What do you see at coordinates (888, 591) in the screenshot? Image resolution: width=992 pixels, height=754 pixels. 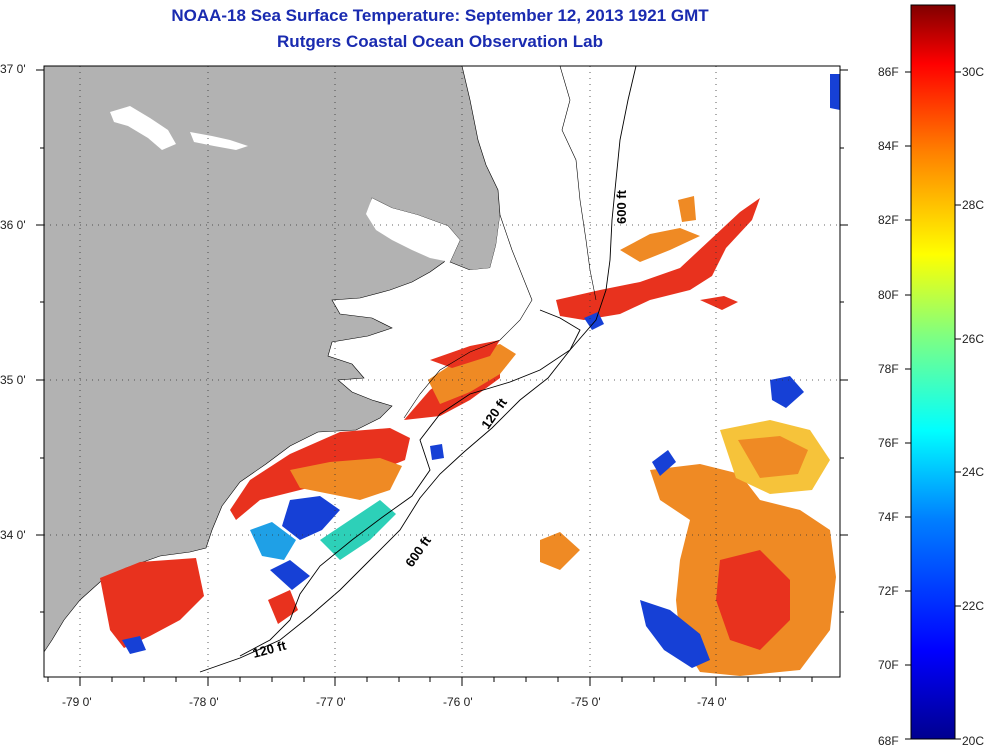 I see `colorbar-label-f: 72F` at bounding box center [888, 591].